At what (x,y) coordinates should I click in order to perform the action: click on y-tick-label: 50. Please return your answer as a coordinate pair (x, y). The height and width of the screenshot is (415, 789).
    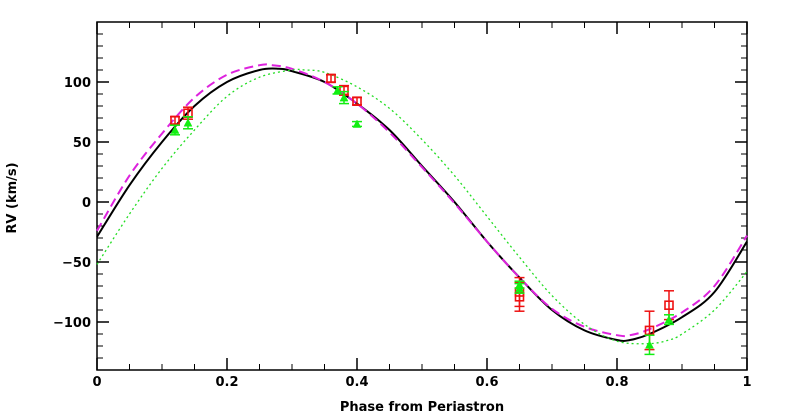
    Looking at the image, I should click on (82, 143).